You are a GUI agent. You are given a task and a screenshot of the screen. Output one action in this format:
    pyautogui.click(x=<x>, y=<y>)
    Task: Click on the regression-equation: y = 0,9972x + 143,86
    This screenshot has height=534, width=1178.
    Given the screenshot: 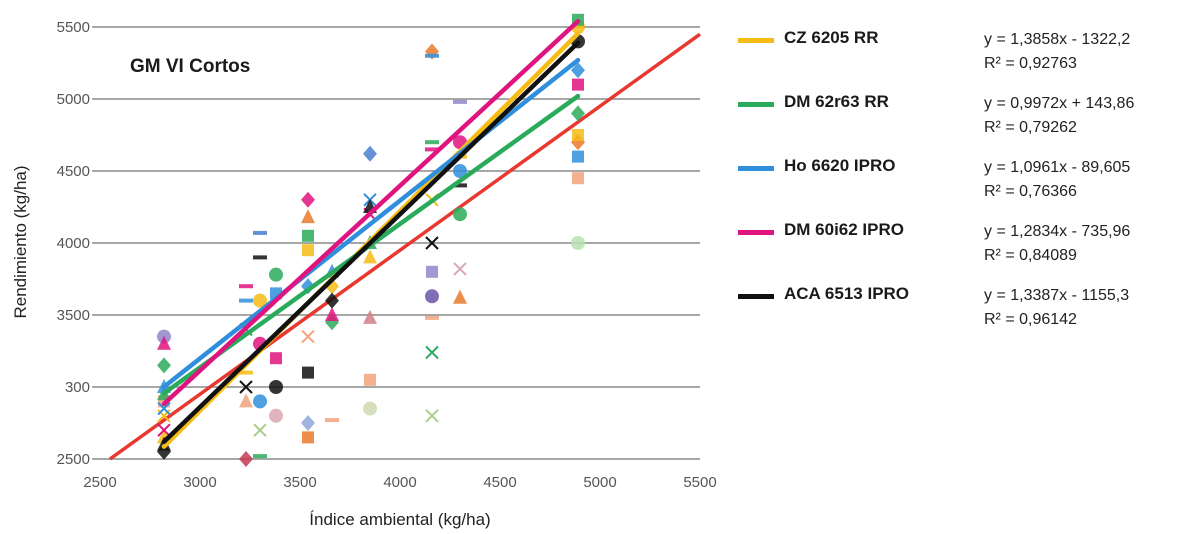 What is the action you would take?
    pyautogui.click(x=1059, y=103)
    